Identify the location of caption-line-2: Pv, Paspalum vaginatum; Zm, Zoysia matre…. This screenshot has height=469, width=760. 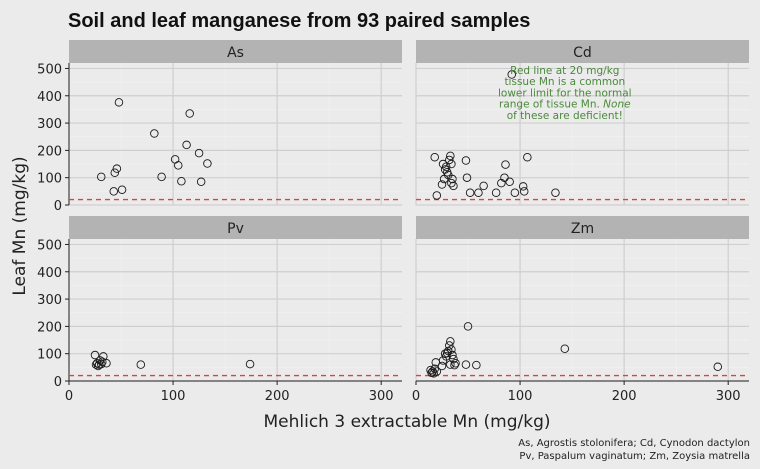
(634, 456).